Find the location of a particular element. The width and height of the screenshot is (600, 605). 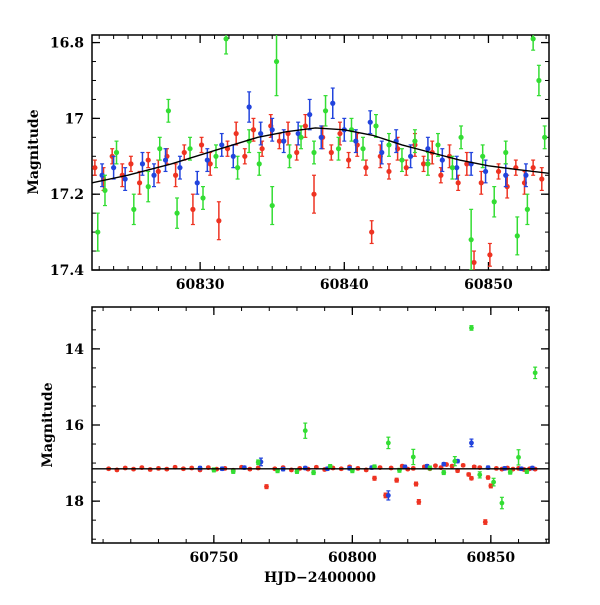

y-tick-label: 17.4 is located at coordinates (67, 271).